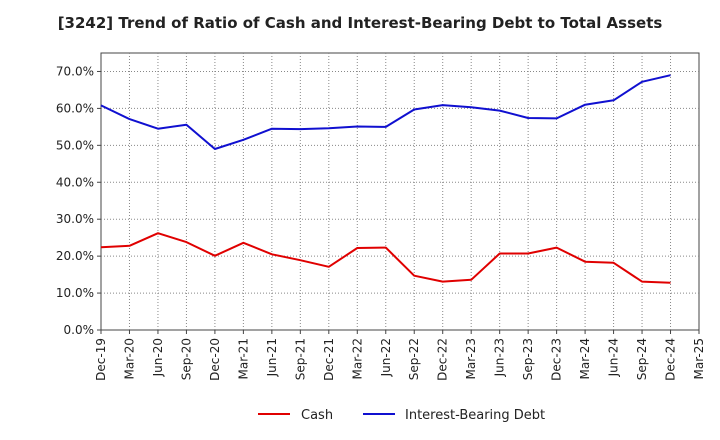 The image size is (720, 440). I want to click on x-tick-label: Mar-20, so click(129, 358).